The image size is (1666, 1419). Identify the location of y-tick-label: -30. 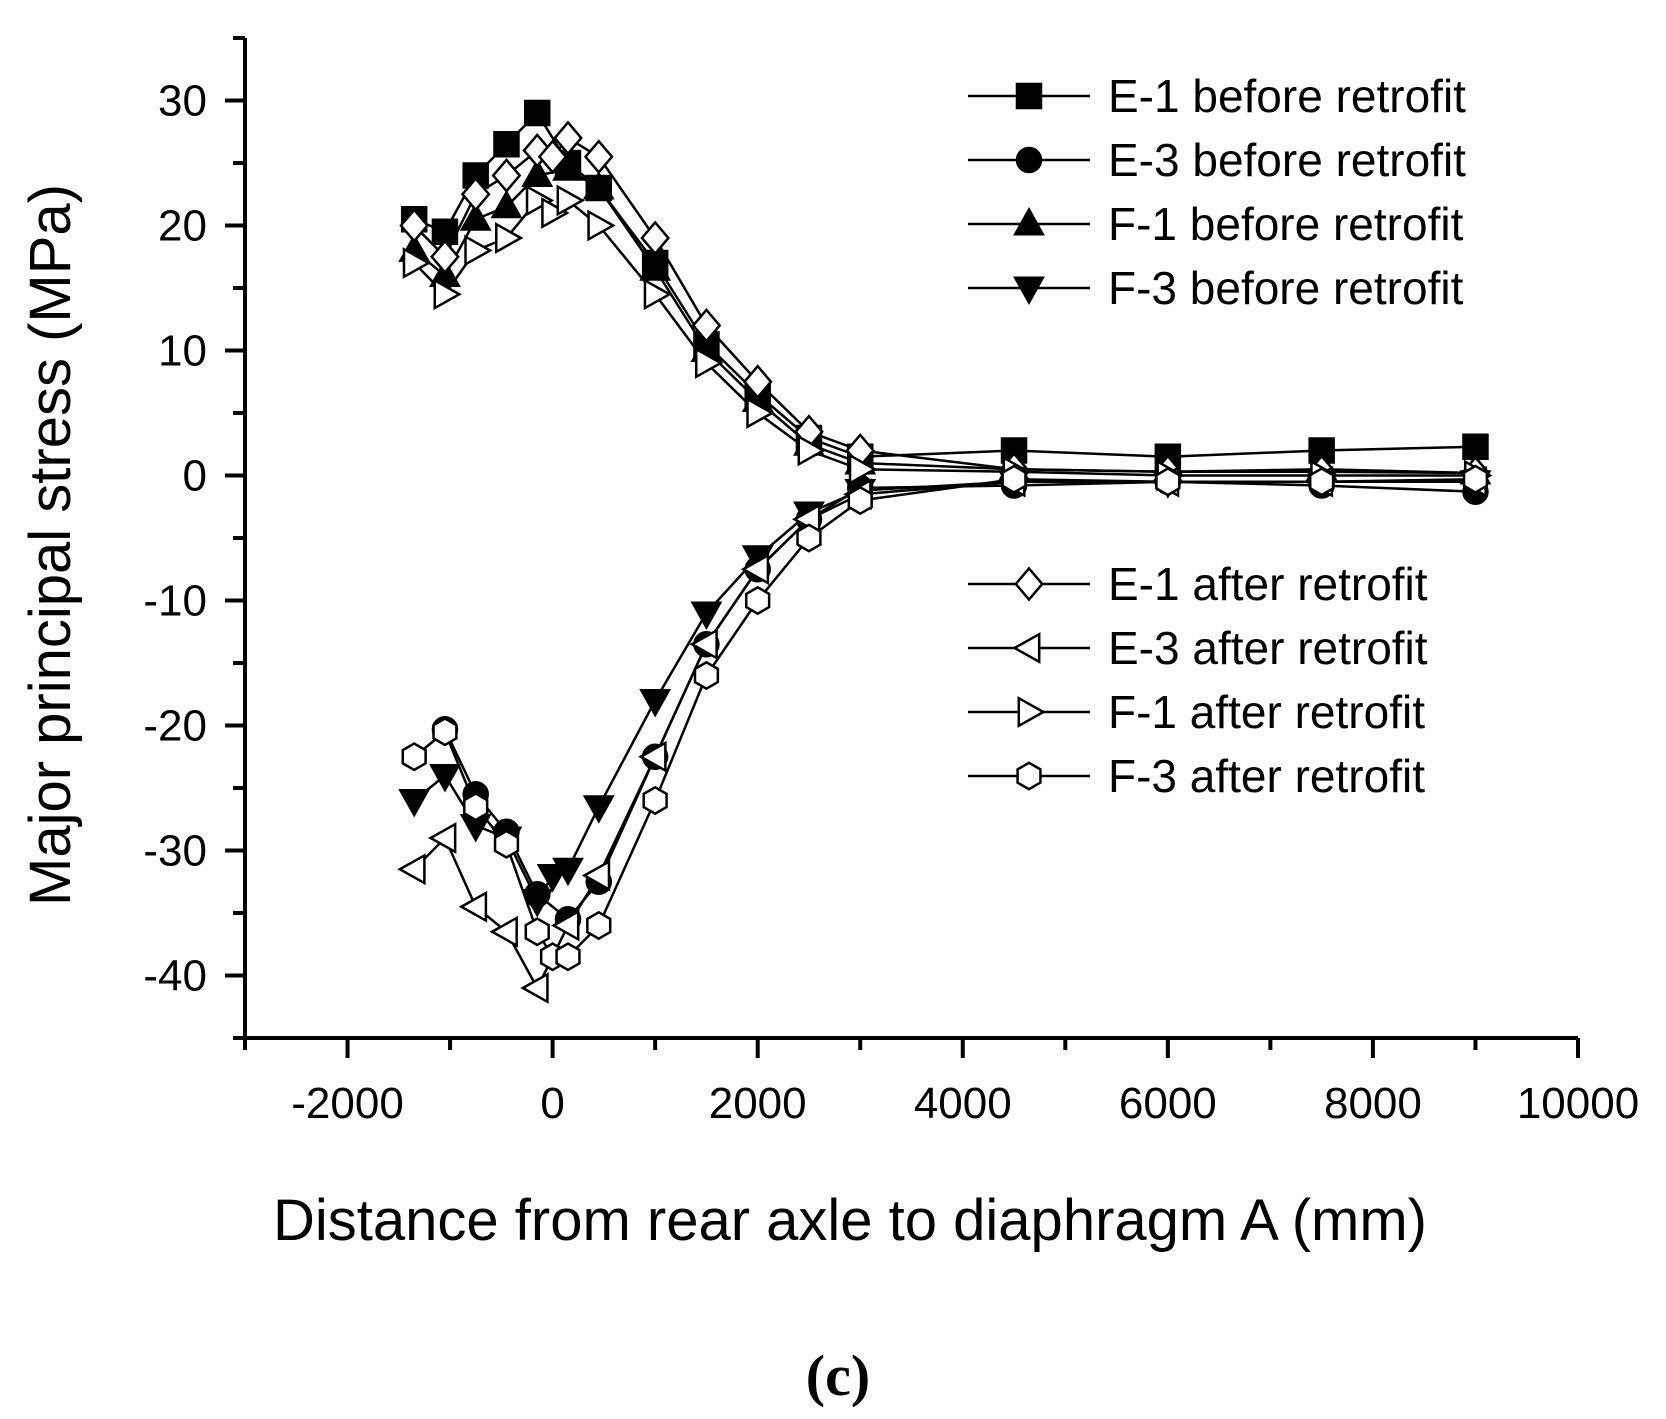
(175, 851).